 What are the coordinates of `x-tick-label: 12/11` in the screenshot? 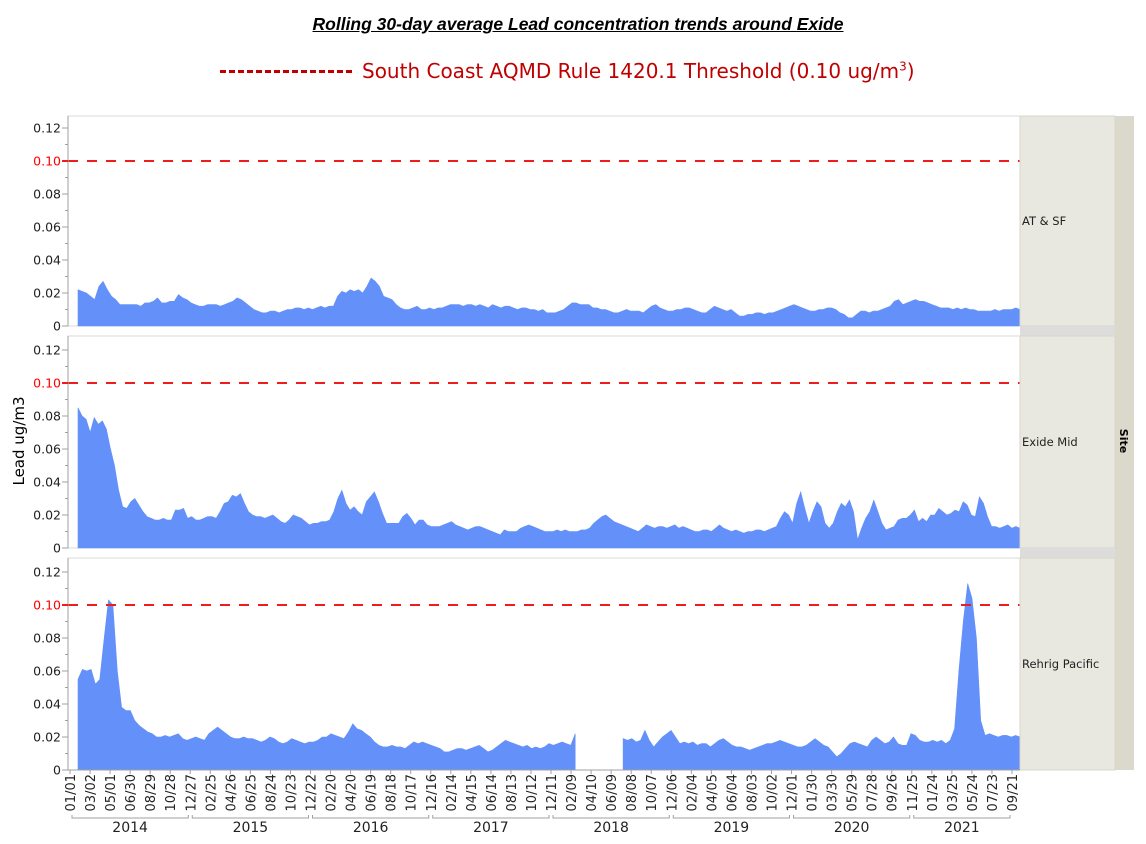 It's located at (552, 792).